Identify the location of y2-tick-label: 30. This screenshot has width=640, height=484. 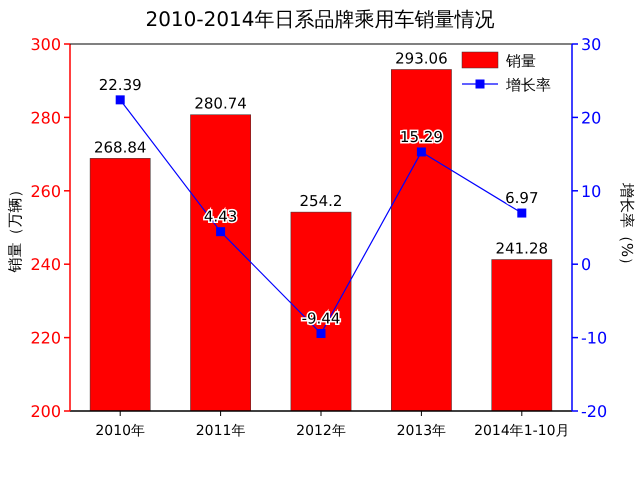
(591, 44).